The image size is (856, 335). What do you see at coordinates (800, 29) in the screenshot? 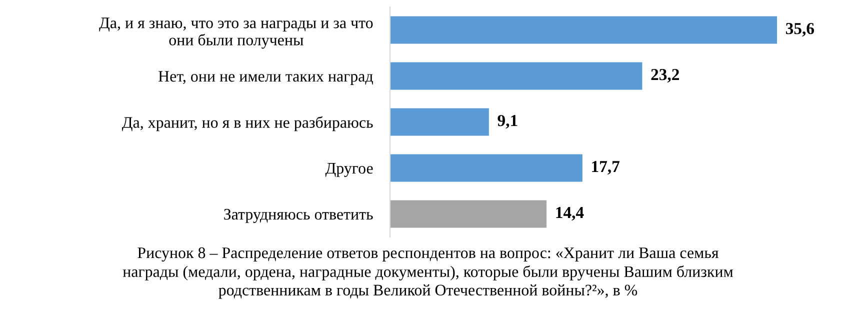
I see `data-label: 35,6` at bounding box center [800, 29].